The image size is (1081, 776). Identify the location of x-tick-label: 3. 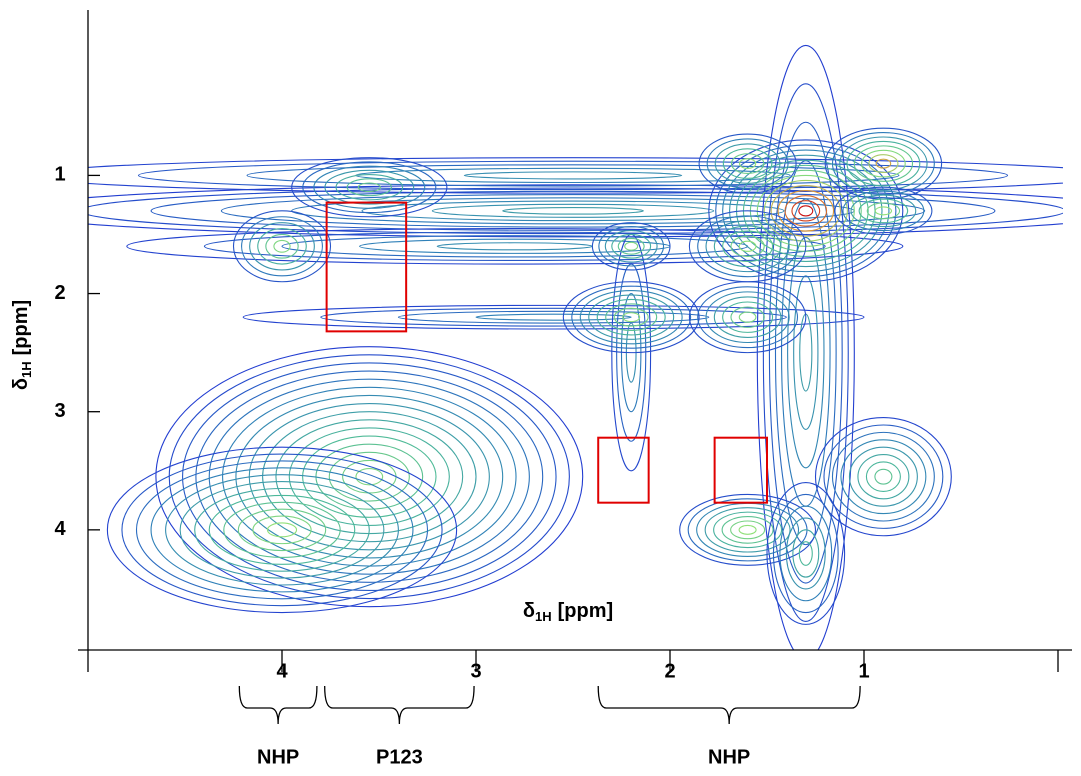
(475, 671).